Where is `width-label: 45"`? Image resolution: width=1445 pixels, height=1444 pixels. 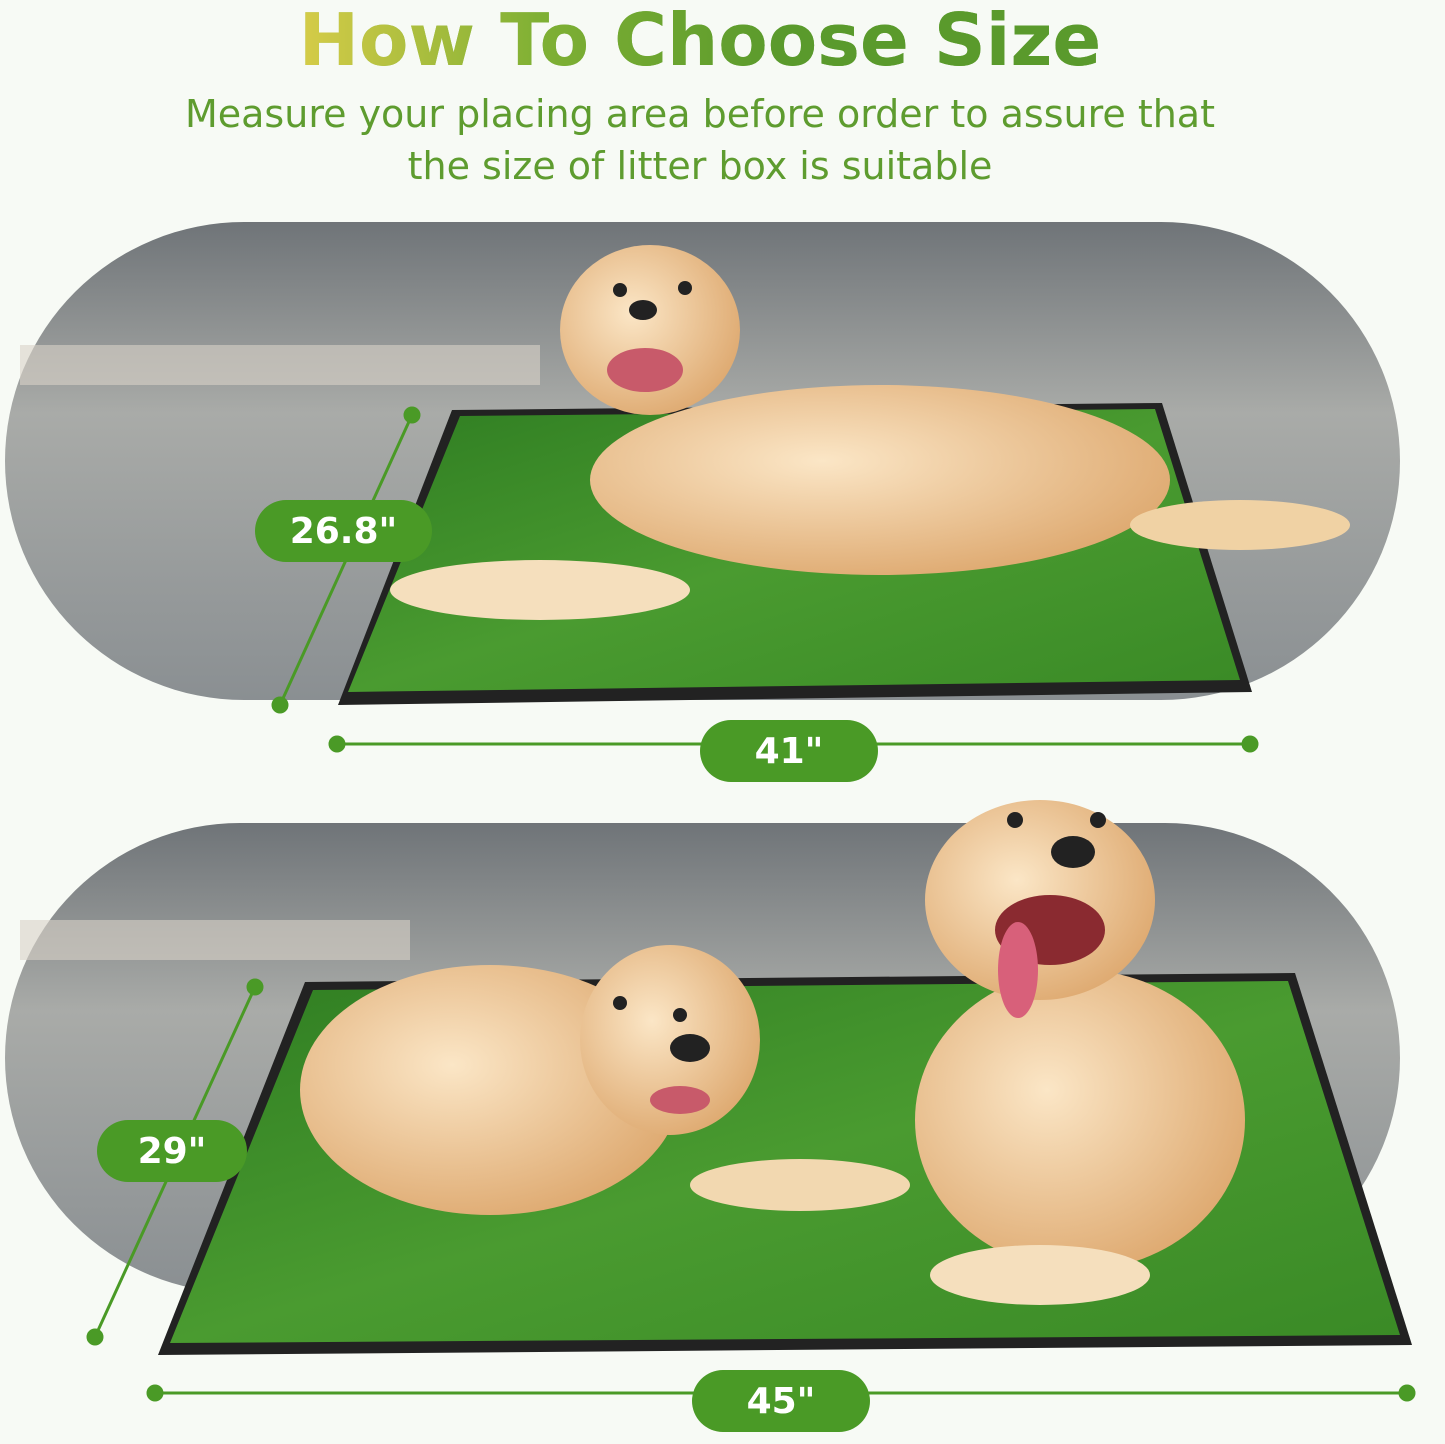
width-label: 45" is located at coordinates (781, 1401).